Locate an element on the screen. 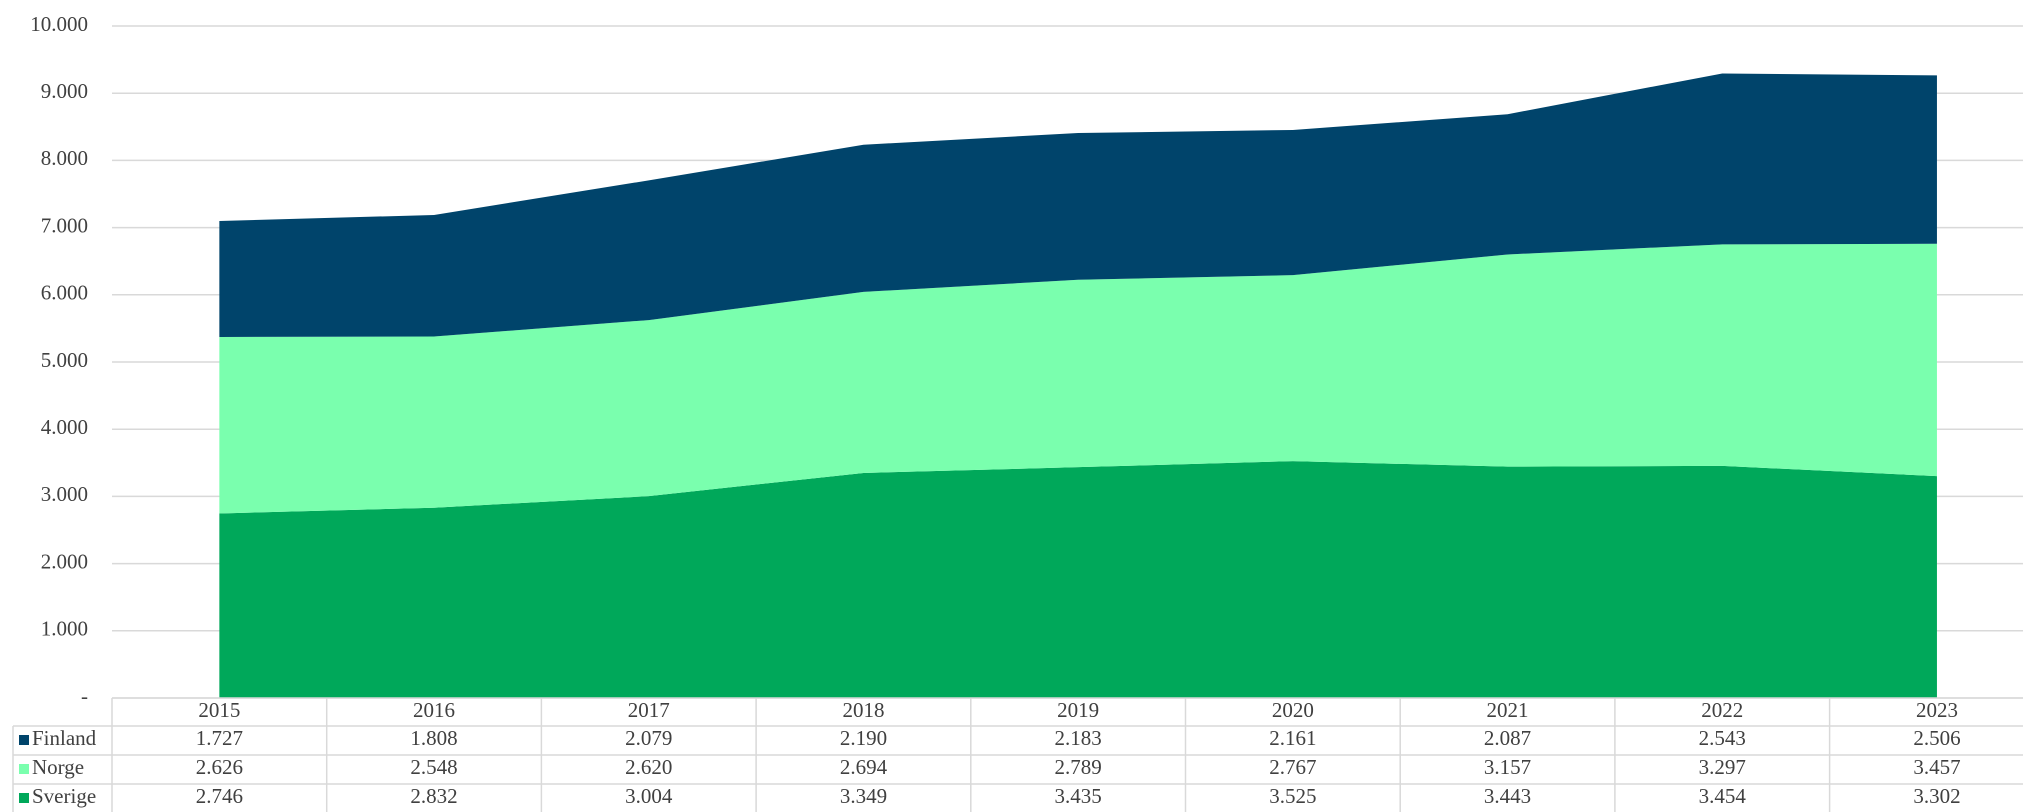 The height and width of the screenshot is (812, 2023). y-tick-label: 9.000 is located at coordinates (64, 91).